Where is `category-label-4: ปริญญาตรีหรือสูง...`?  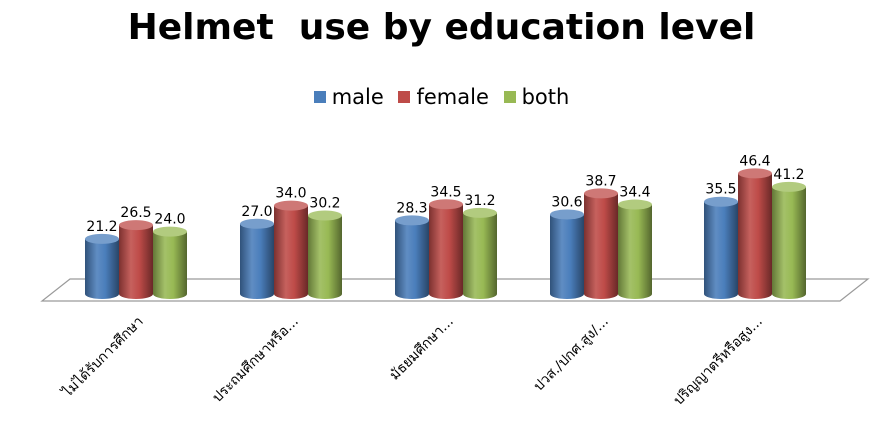
category-label-4: ปริญญาตรีหรือสูง... is located at coordinates (718, 361).